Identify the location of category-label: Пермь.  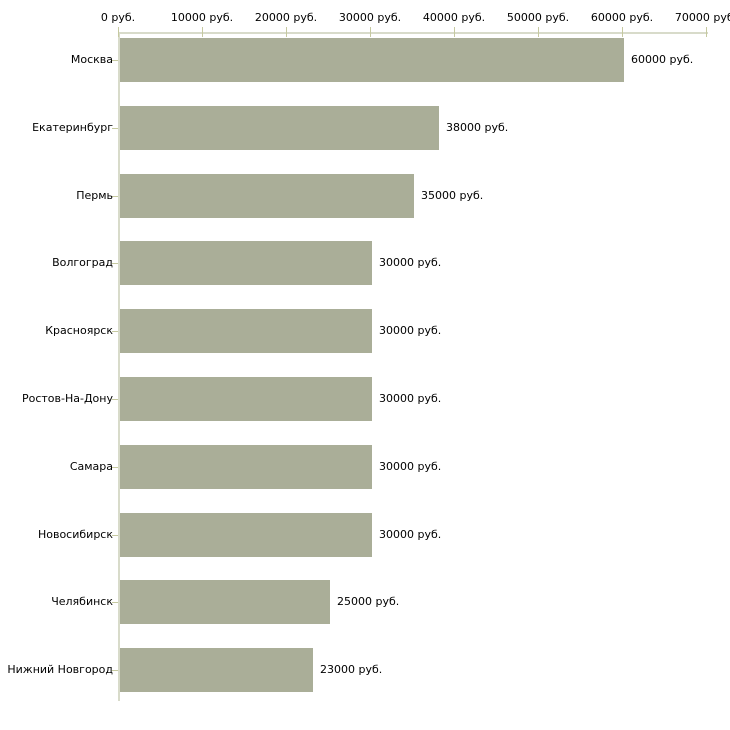
(94, 195).